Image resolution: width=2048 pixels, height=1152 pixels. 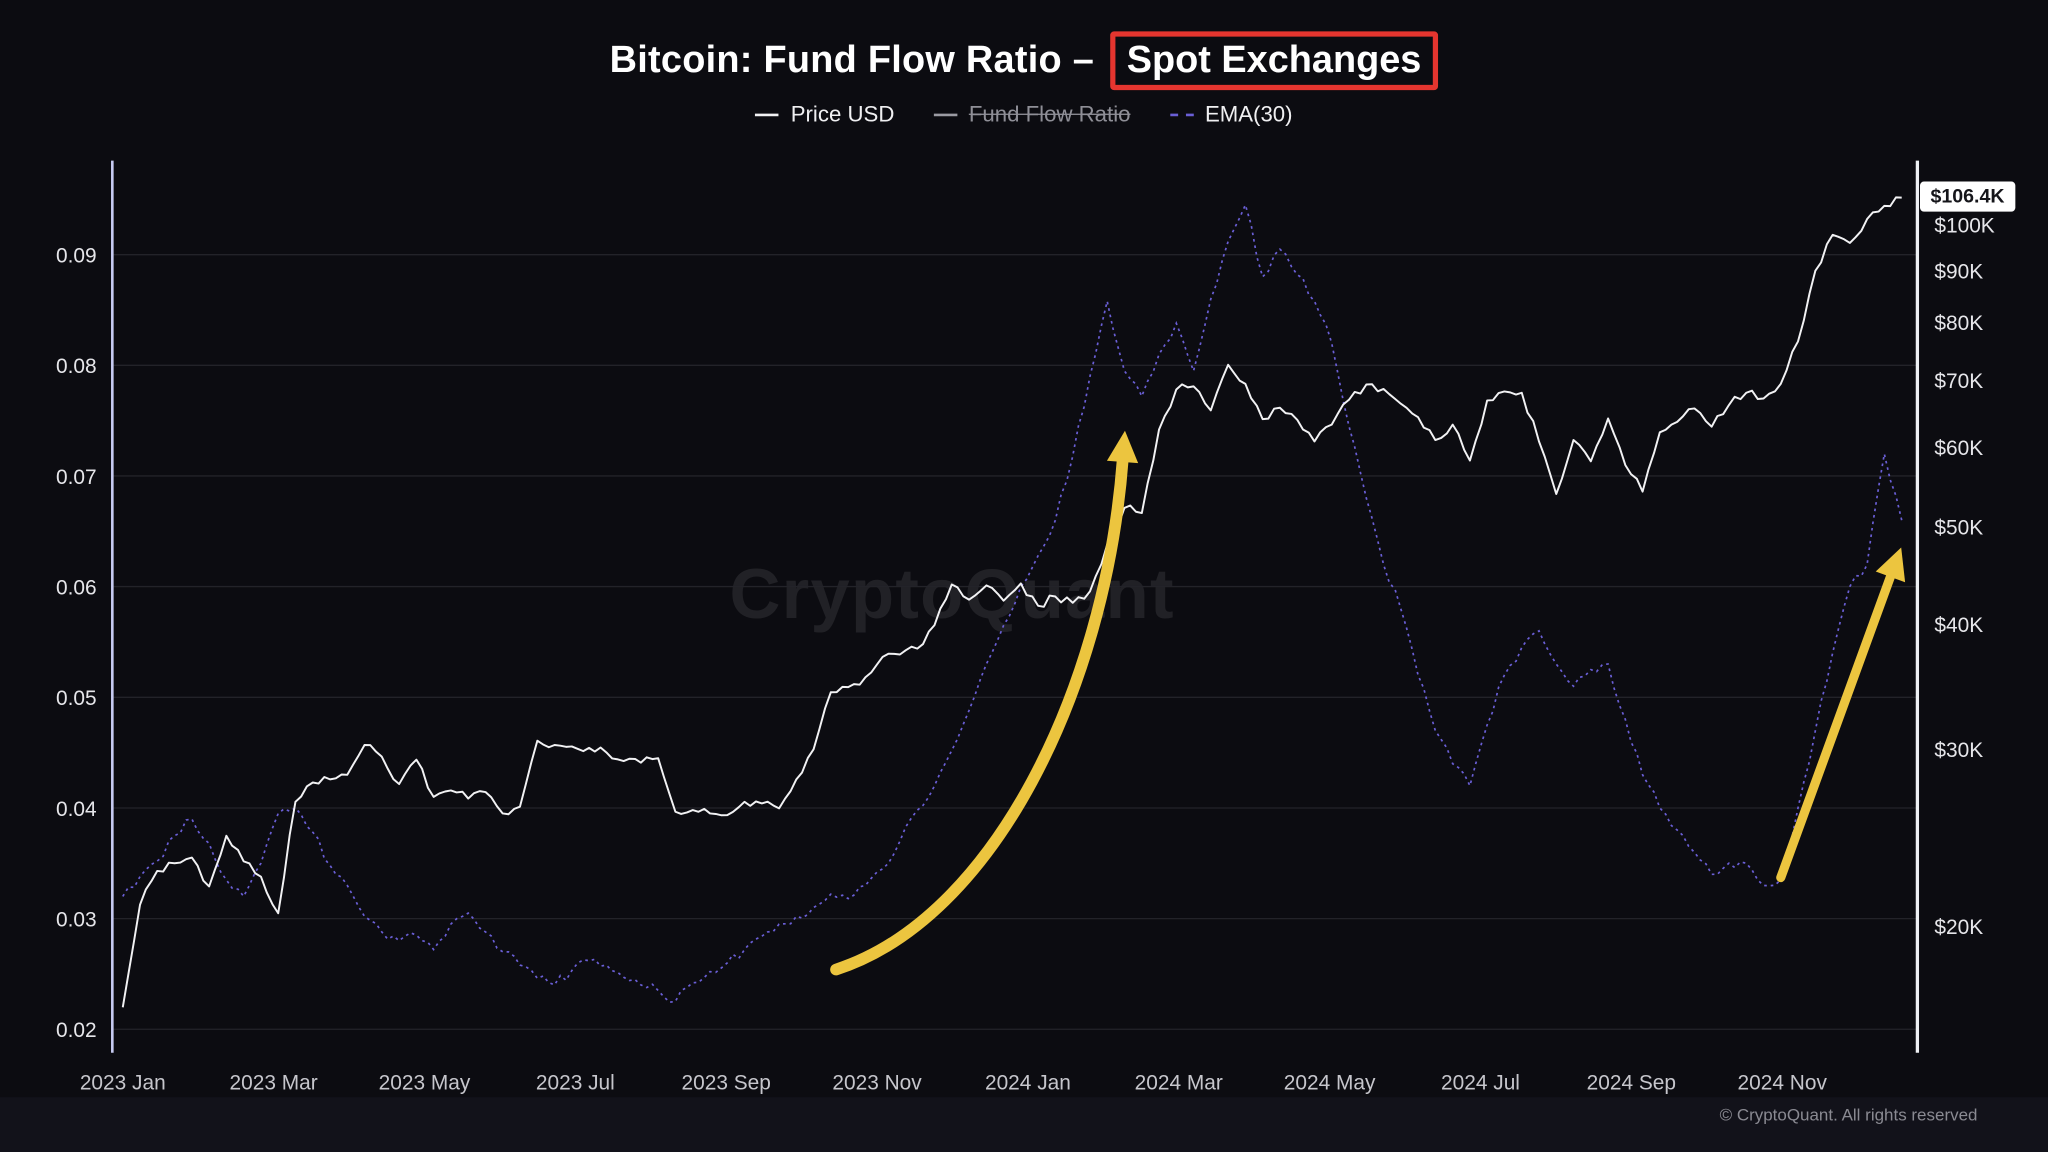 I want to click on legend-item-ema30: EMA(30), so click(x=1231, y=114).